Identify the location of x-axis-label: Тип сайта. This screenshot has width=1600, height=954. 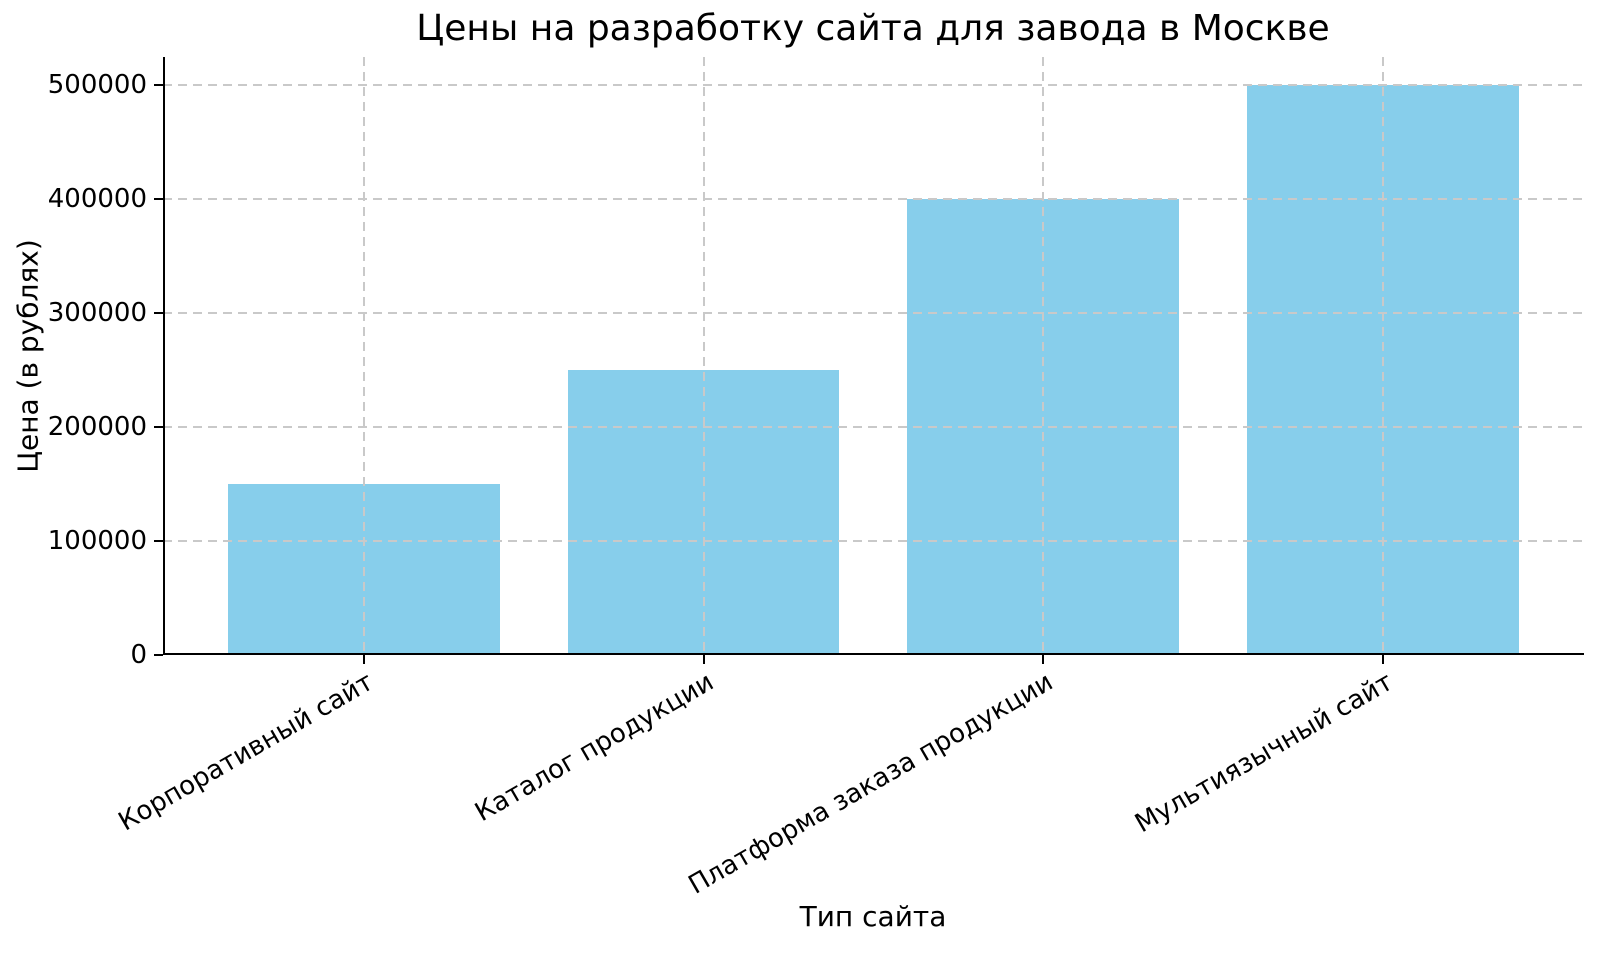
(873, 916).